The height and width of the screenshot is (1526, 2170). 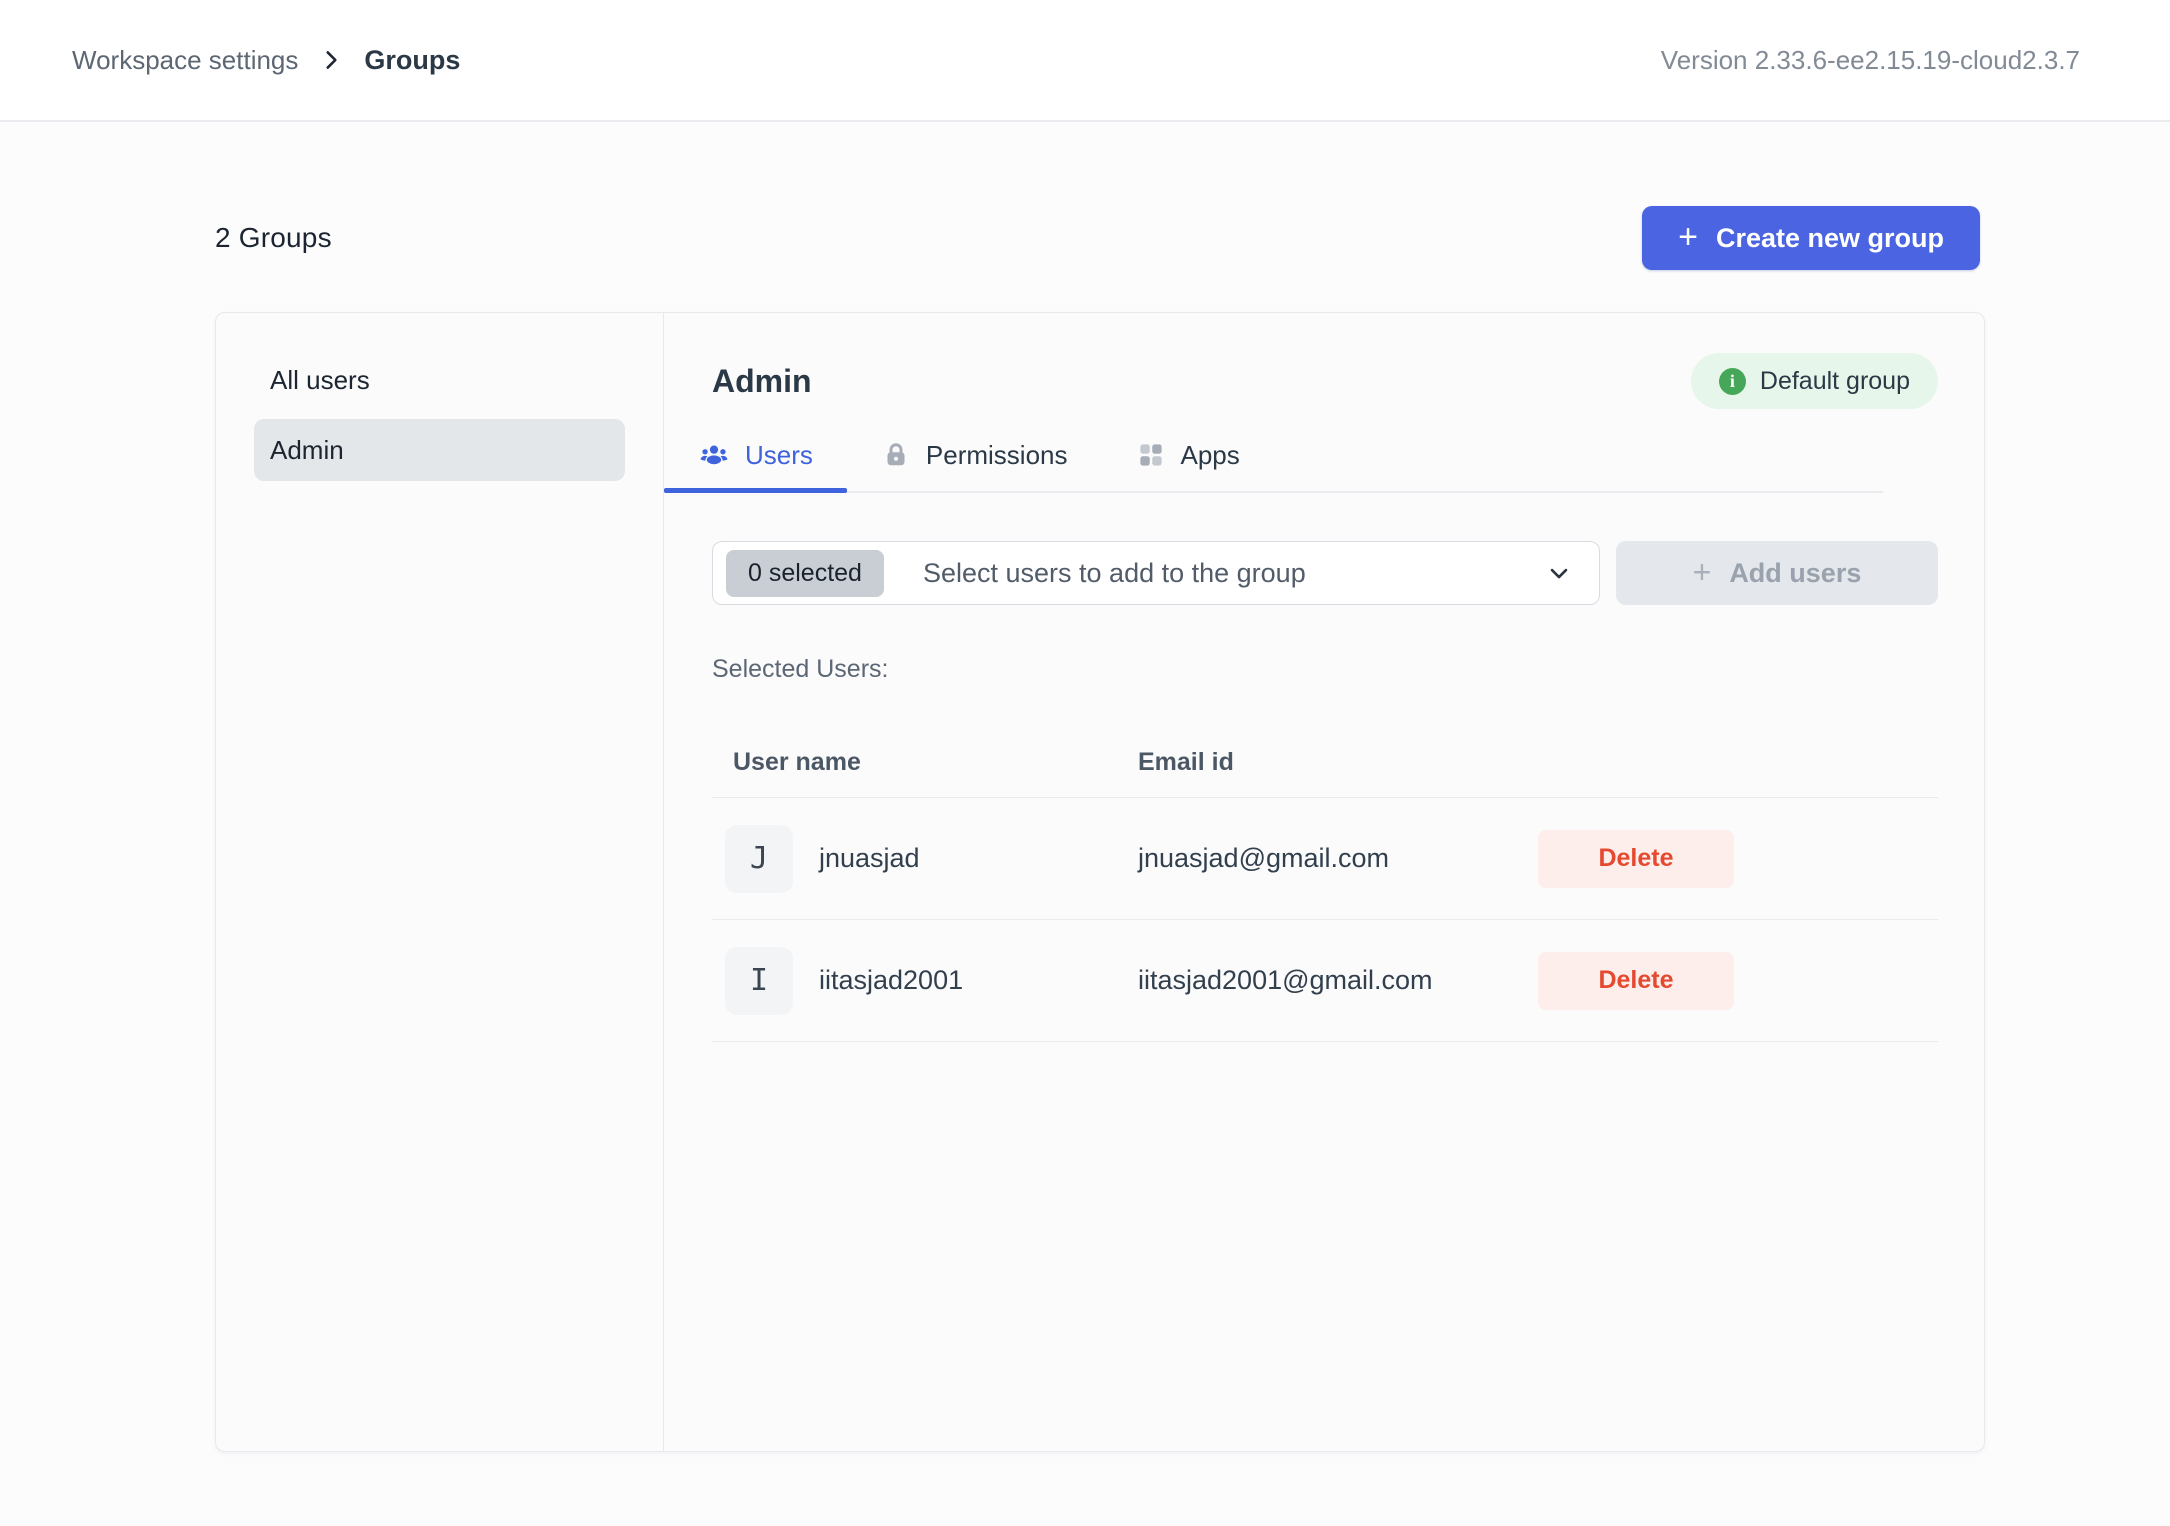 What do you see at coordinates (896, 455) in the screenshot?
I see `lock-icon` at bounding box center [896, 455].